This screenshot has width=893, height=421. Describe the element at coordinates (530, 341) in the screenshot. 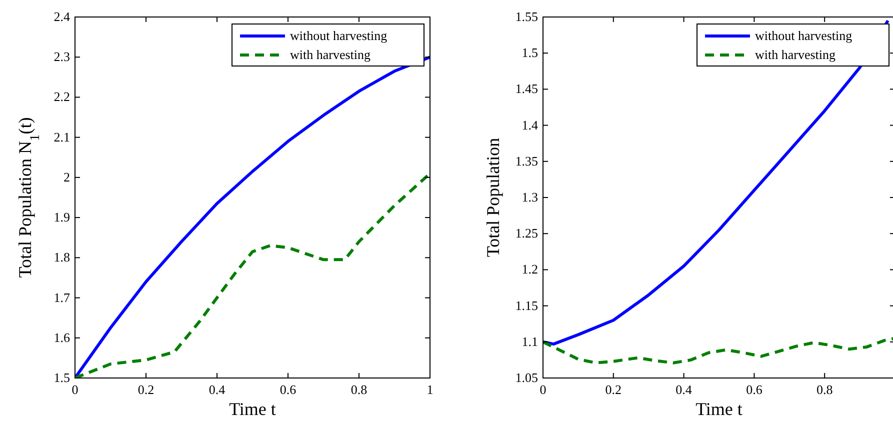

I see `y-tick-label: 1.1` at that location.